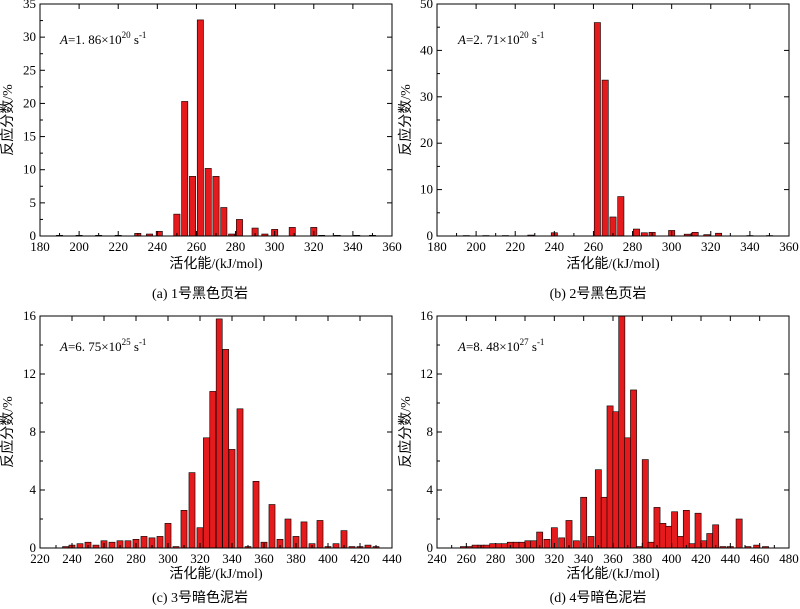 The image size is (800, 609). Describe the element at coordinates (29, 5) in the screenshot. I see `y-tick-label: 35` at that location.